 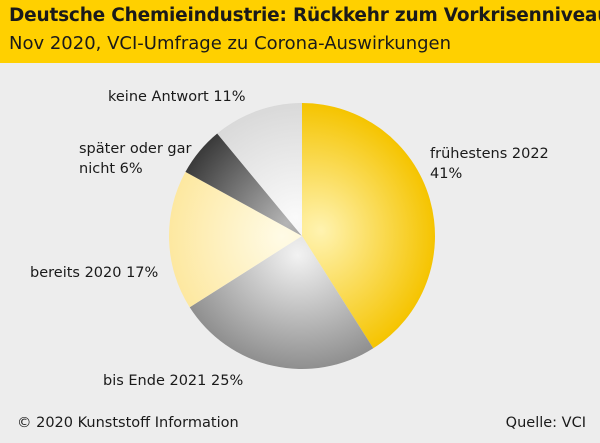 What do you see at coordinates (94, 273) in the screenshot?
I see `label-bereits-2020: bereits 2020 17%` at bounding box center [94, 273].